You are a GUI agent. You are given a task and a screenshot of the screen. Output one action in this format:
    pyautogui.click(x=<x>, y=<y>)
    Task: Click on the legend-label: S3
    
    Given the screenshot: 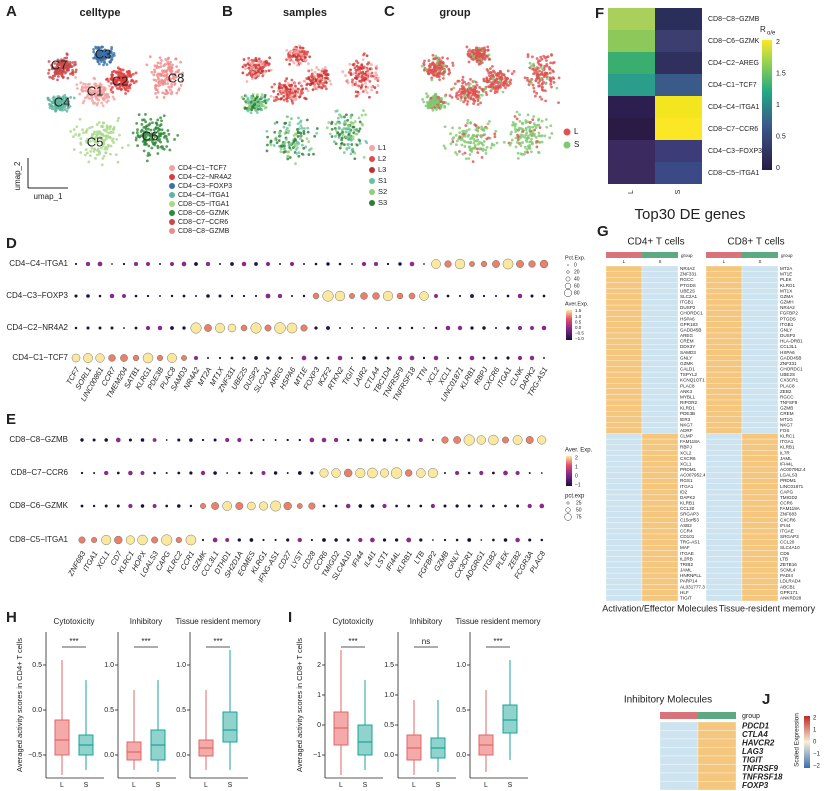 What is the action you would take?
    pyautogui.click(x=382, y=202)
    